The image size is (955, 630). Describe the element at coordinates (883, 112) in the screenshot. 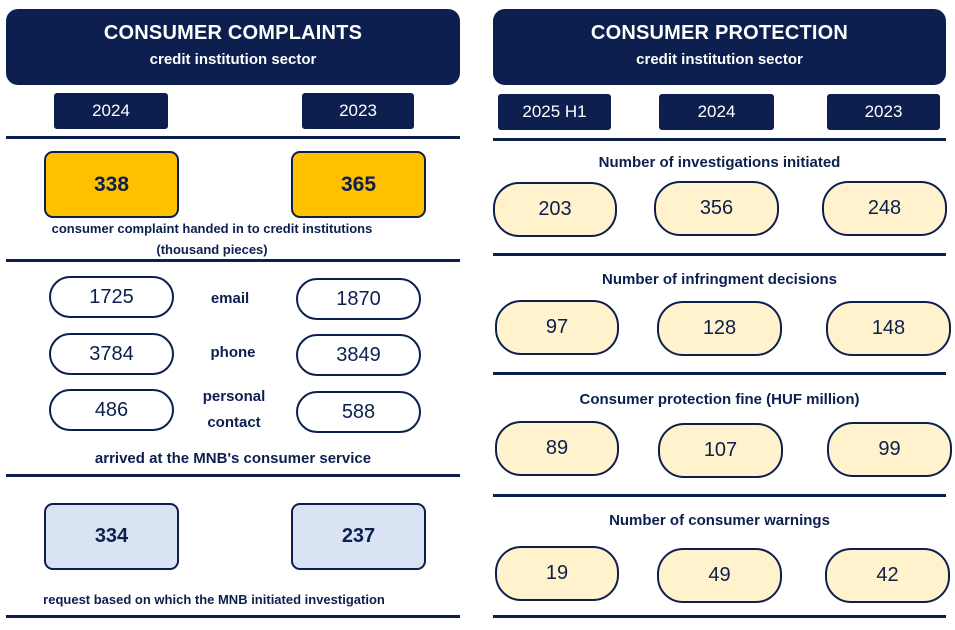

I see `year-badge-2023-right: 2023` at that location.